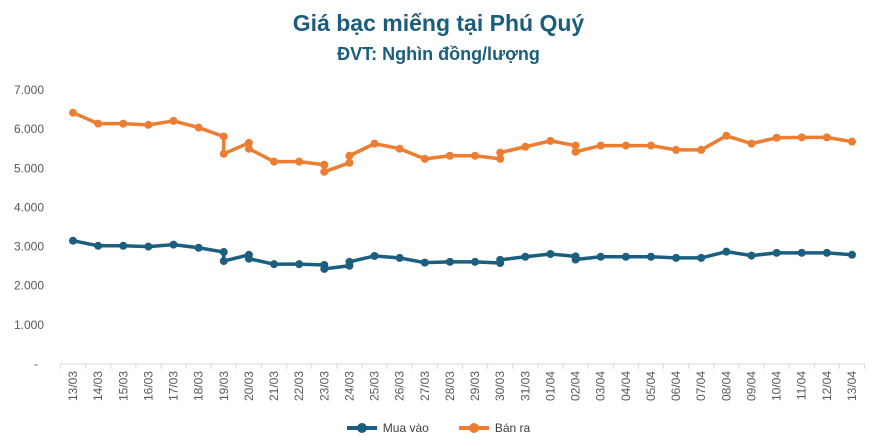  Describe the element at coordinates (405, 428) in the screenshot. I see `legend-label: Mua vào` at that location.